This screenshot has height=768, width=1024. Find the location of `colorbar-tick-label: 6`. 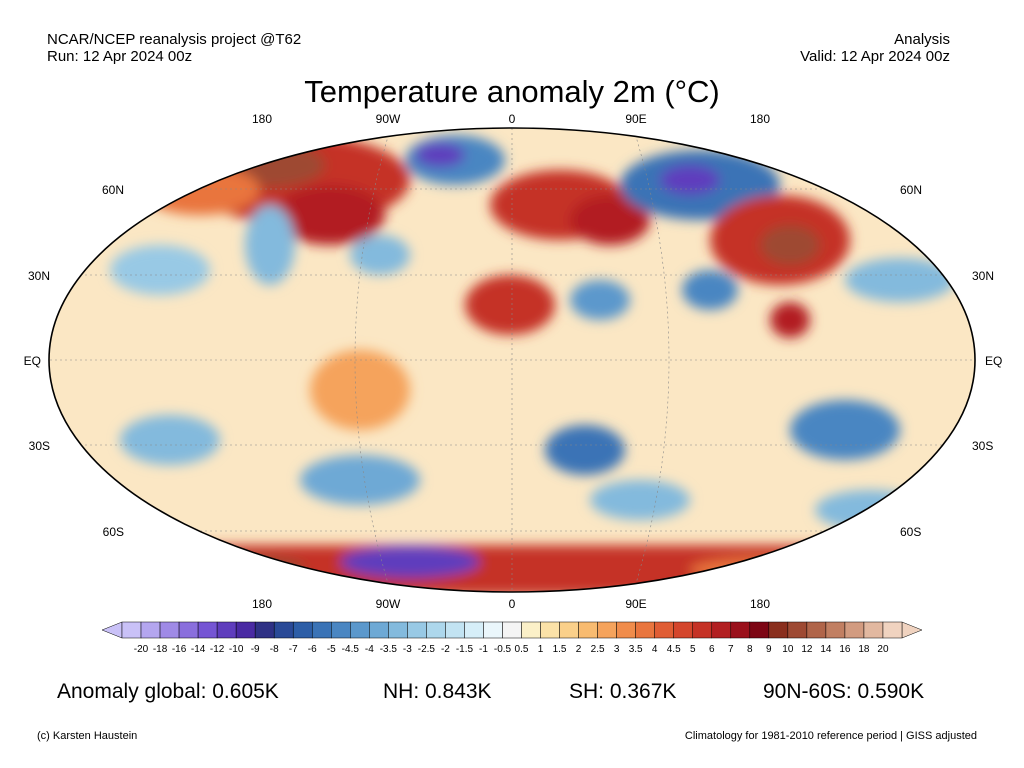

colorbar-tick-label: 6 is located at coordinates (712, 649).